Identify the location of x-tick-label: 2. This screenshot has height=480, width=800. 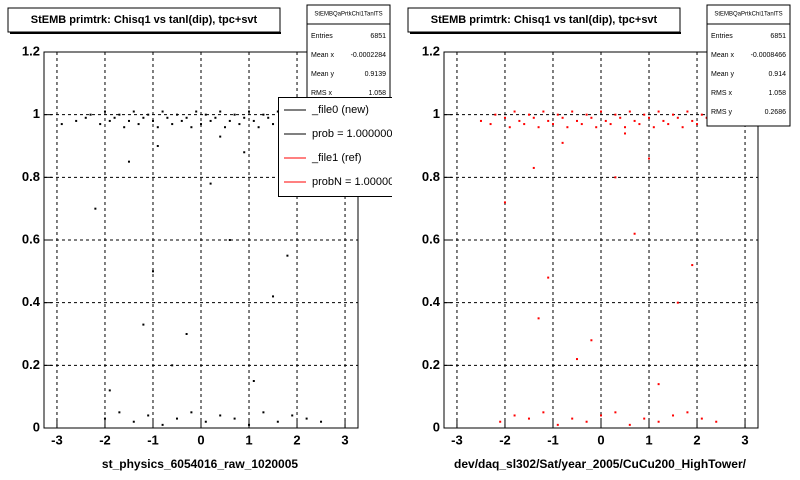
(696, 439).